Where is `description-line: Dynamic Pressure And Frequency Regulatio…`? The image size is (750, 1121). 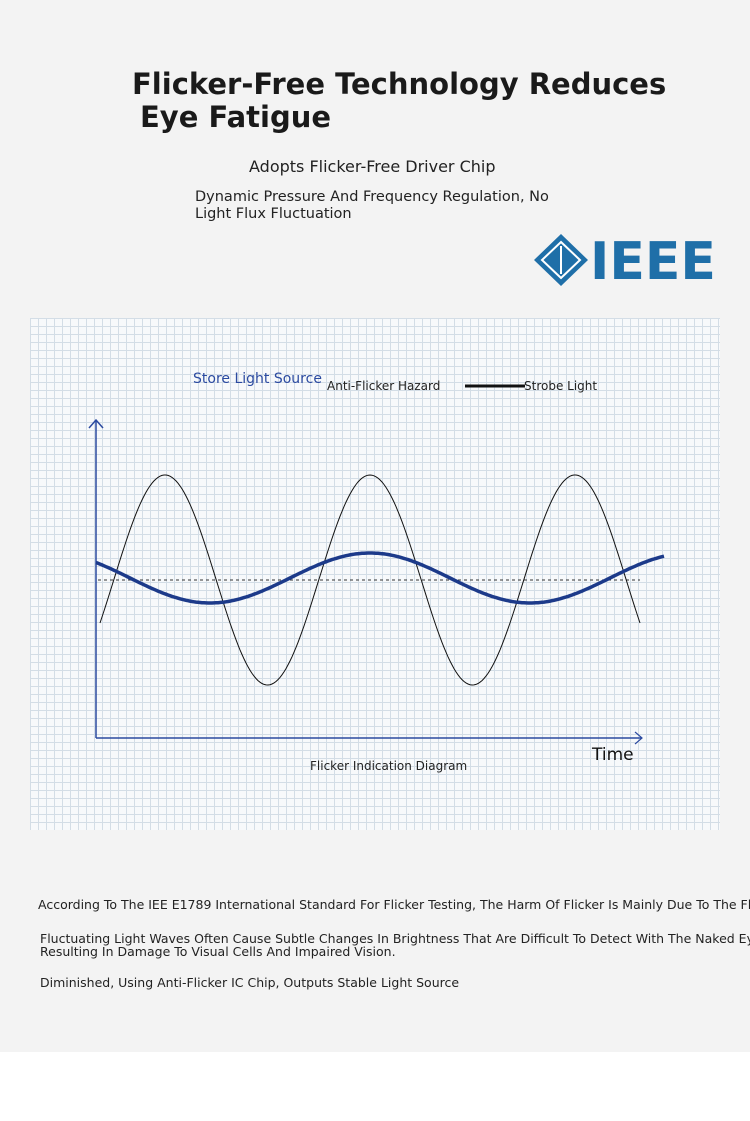 description-line: Dynamic Pressure And Frequency Regulatio… is located at coordinates (372, 197).